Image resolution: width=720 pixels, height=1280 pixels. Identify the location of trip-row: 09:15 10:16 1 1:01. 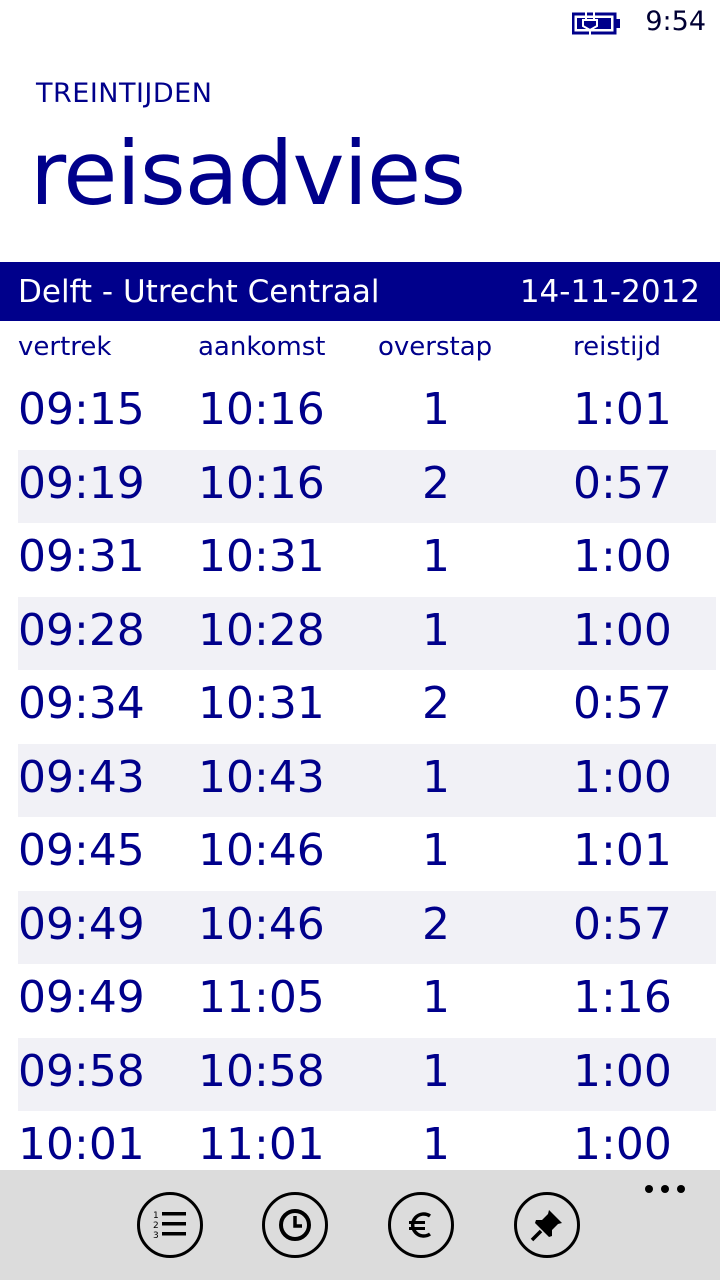
(367, 413).